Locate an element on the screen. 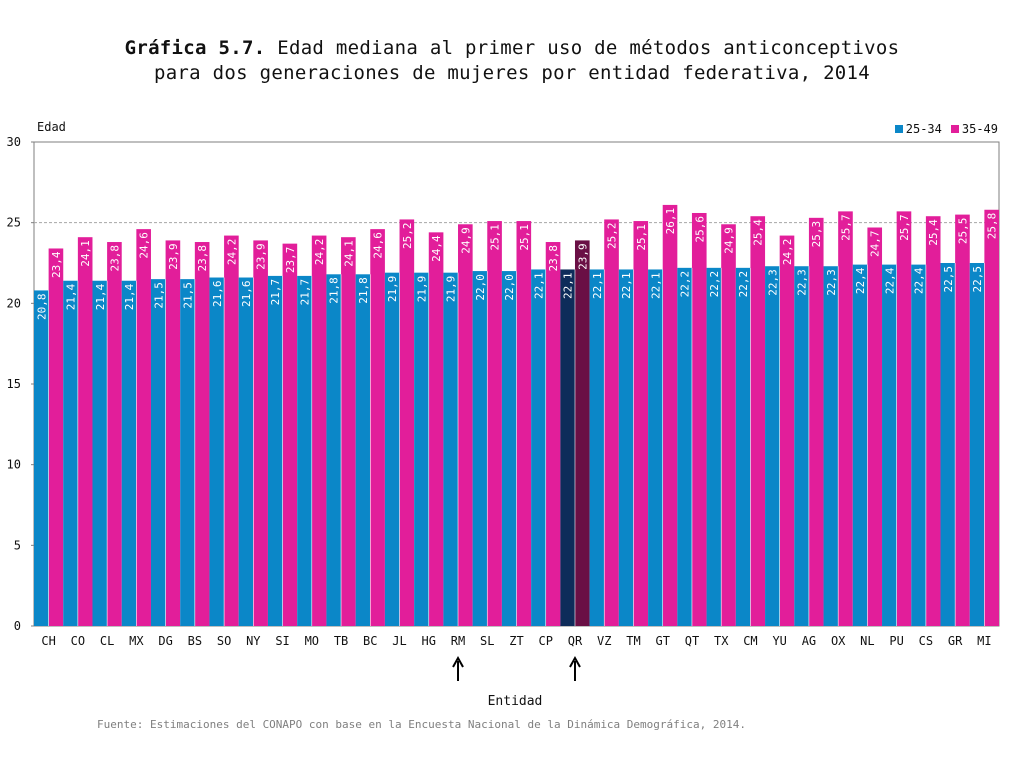  x-tick-label-CM: CM is located at coordinates (750, 641).